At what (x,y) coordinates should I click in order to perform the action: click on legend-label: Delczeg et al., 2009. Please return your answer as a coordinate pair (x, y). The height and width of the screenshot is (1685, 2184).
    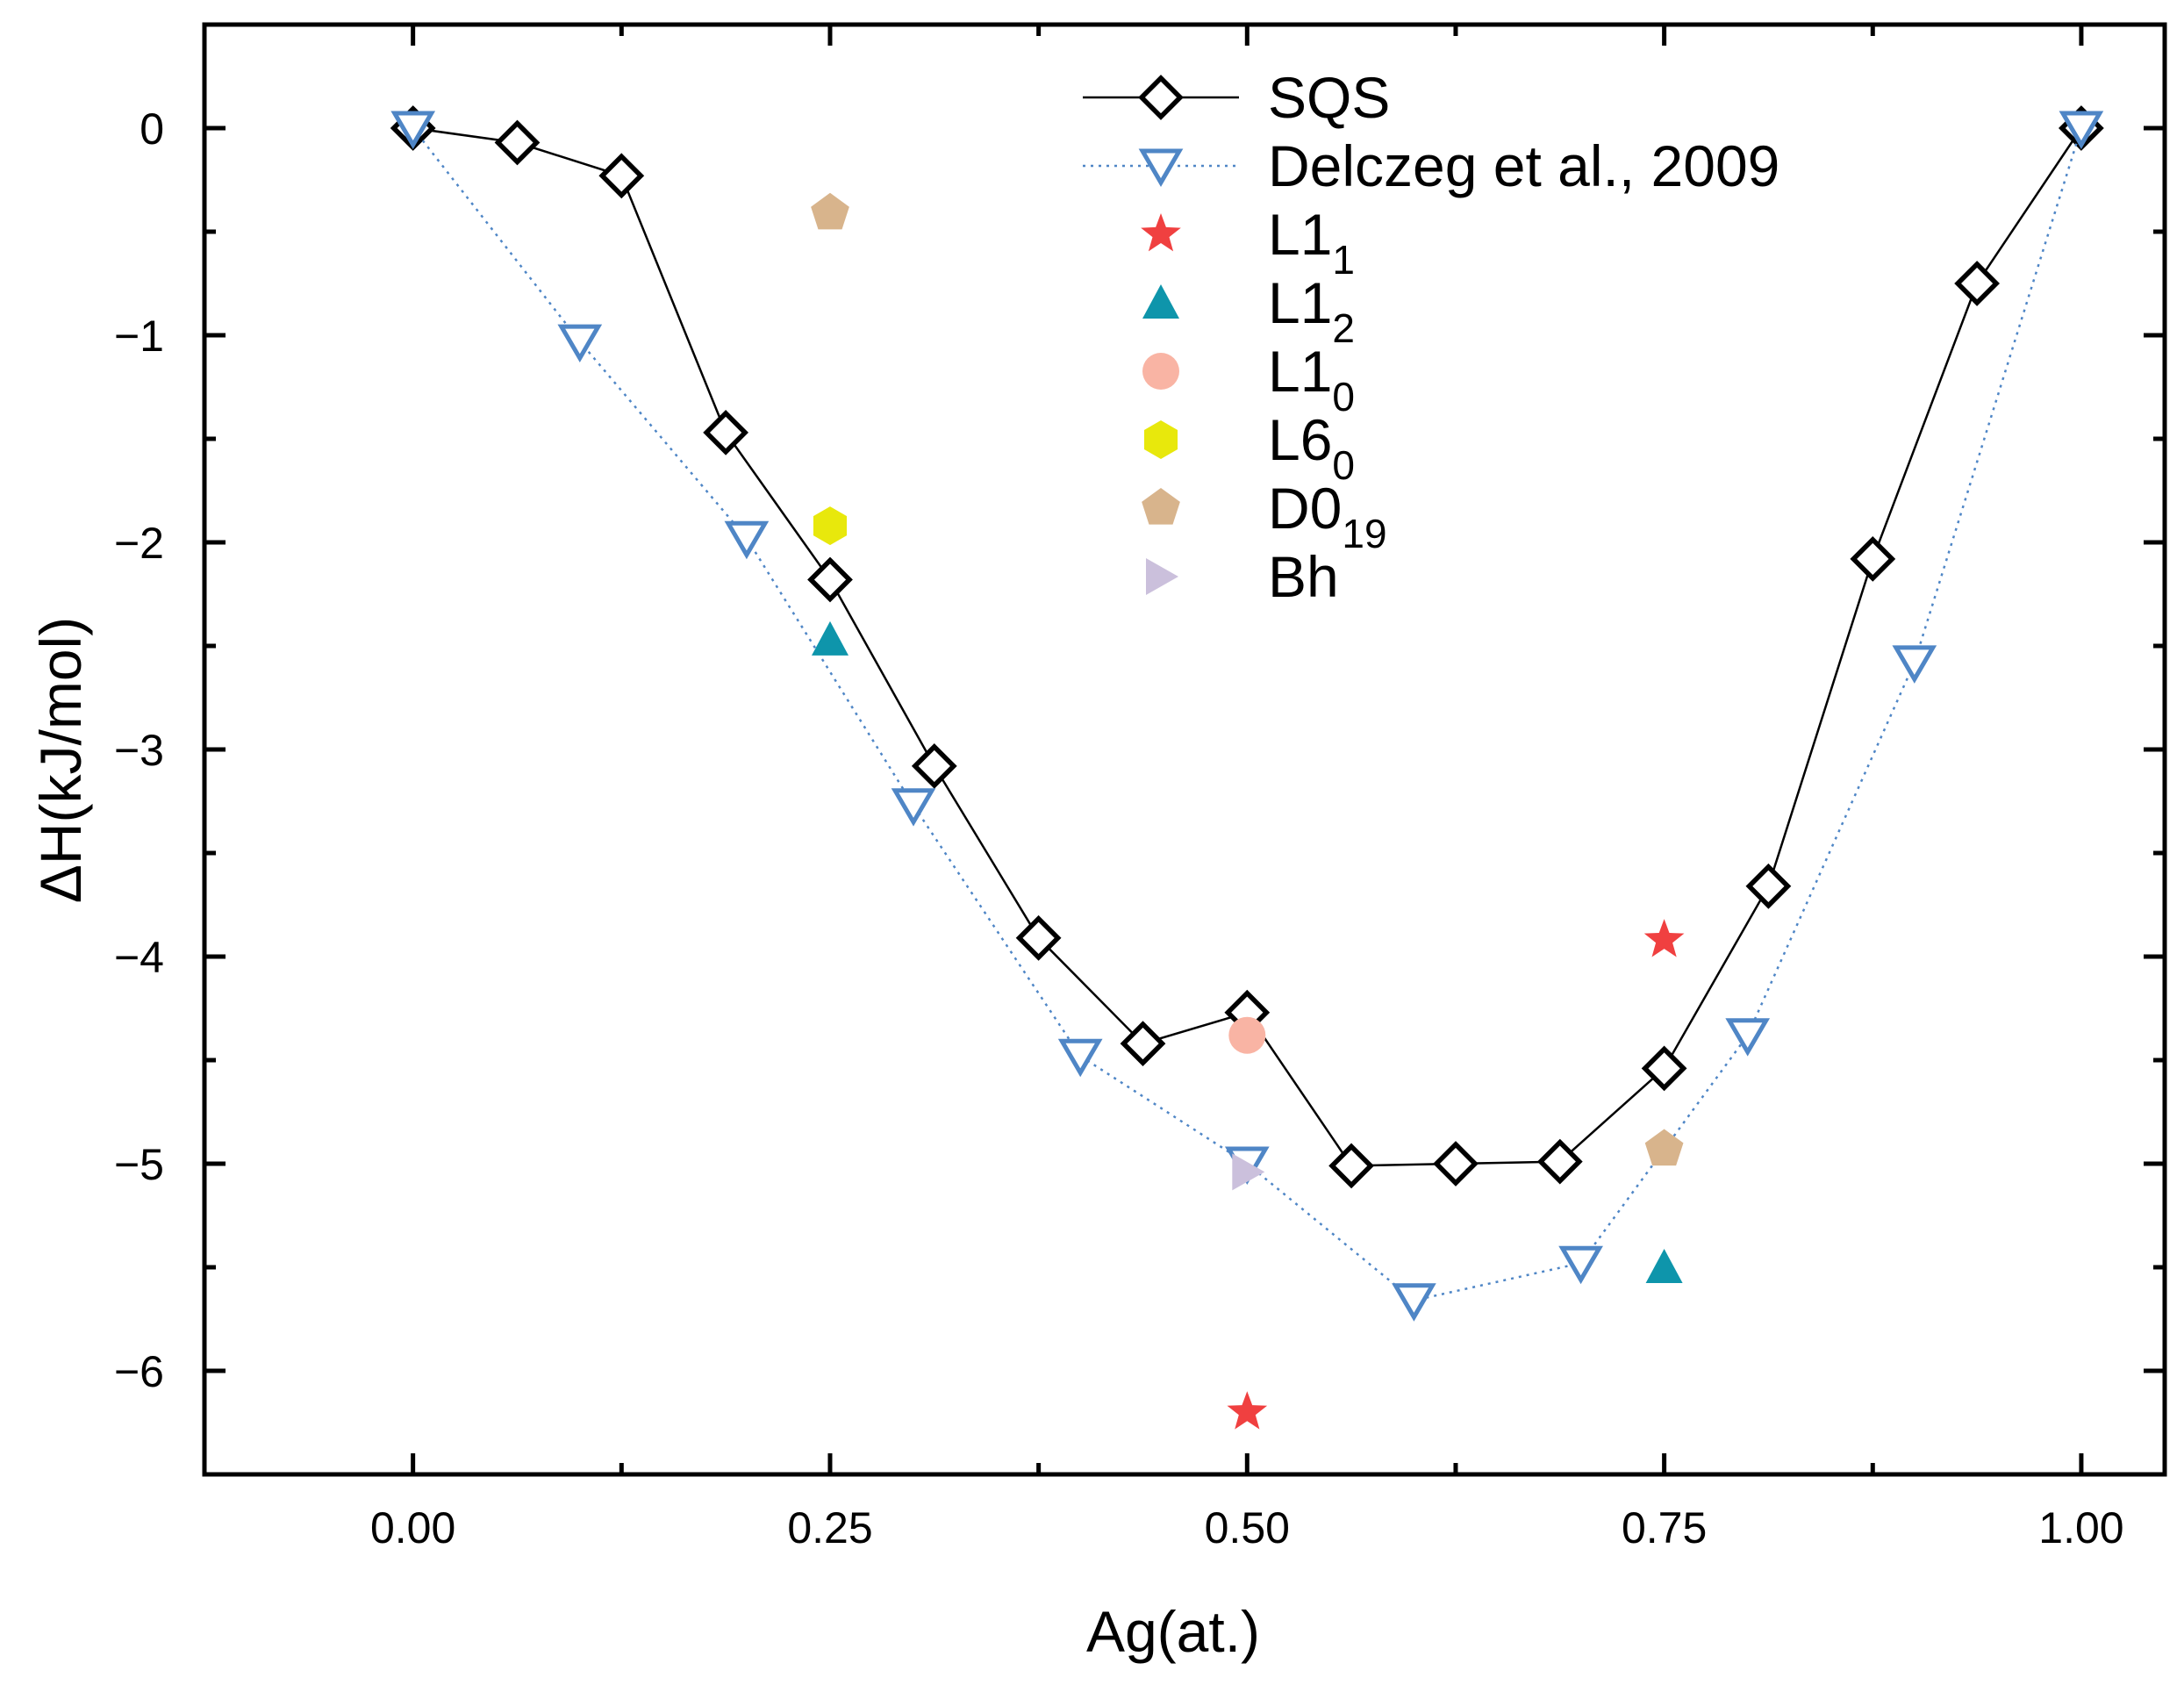
    Looking at the image, I should click on (1523, 165).